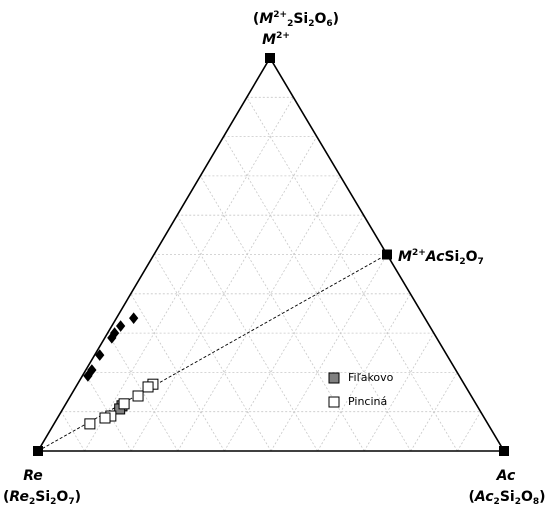 This screenshot has width=550, height=514. What do you see at coordinates (367, 401) in the screenshot?
I see `legend-label: Pinciná` at bounding box center [367, 401].